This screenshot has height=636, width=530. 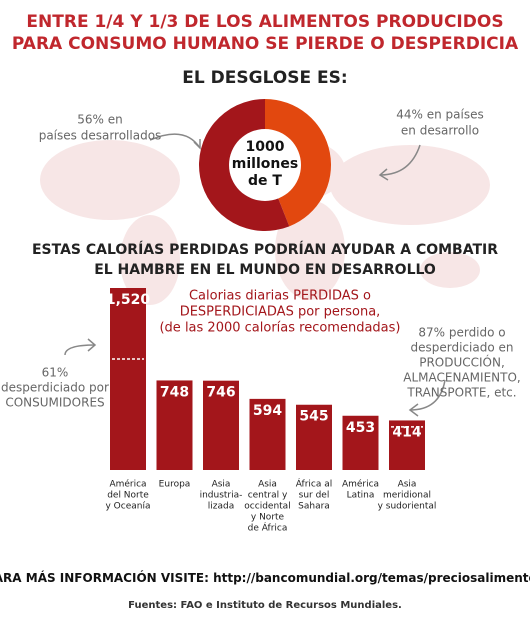 What do you see at coordinates (361, 496) in the screenshot?
I see `category-label: Latina` at bounding box center [361, 496].